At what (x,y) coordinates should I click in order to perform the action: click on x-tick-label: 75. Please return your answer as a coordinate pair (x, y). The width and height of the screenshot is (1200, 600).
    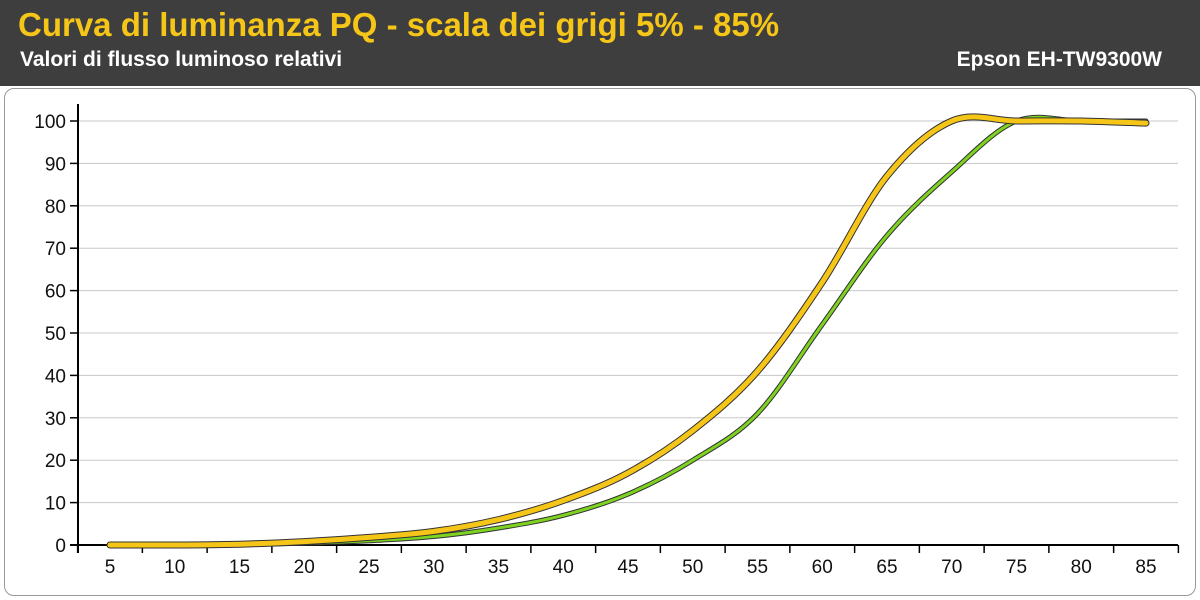
    Looking at the image, I should click on (1016, 567).